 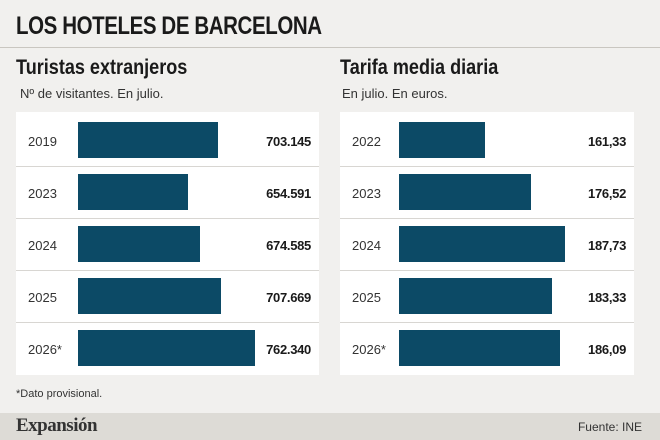 I want to click on value-label: 161,33, so click(x=607, y=141).